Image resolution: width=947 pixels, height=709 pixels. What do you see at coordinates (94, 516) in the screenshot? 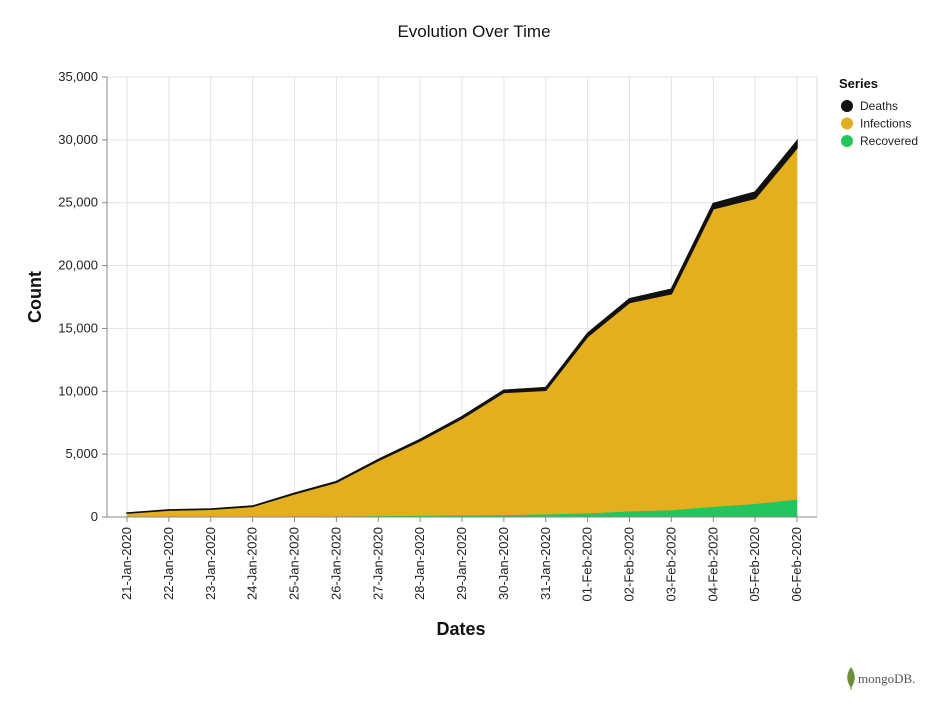
I see `y-tick-label: 0` at bounding box center [94, 516].